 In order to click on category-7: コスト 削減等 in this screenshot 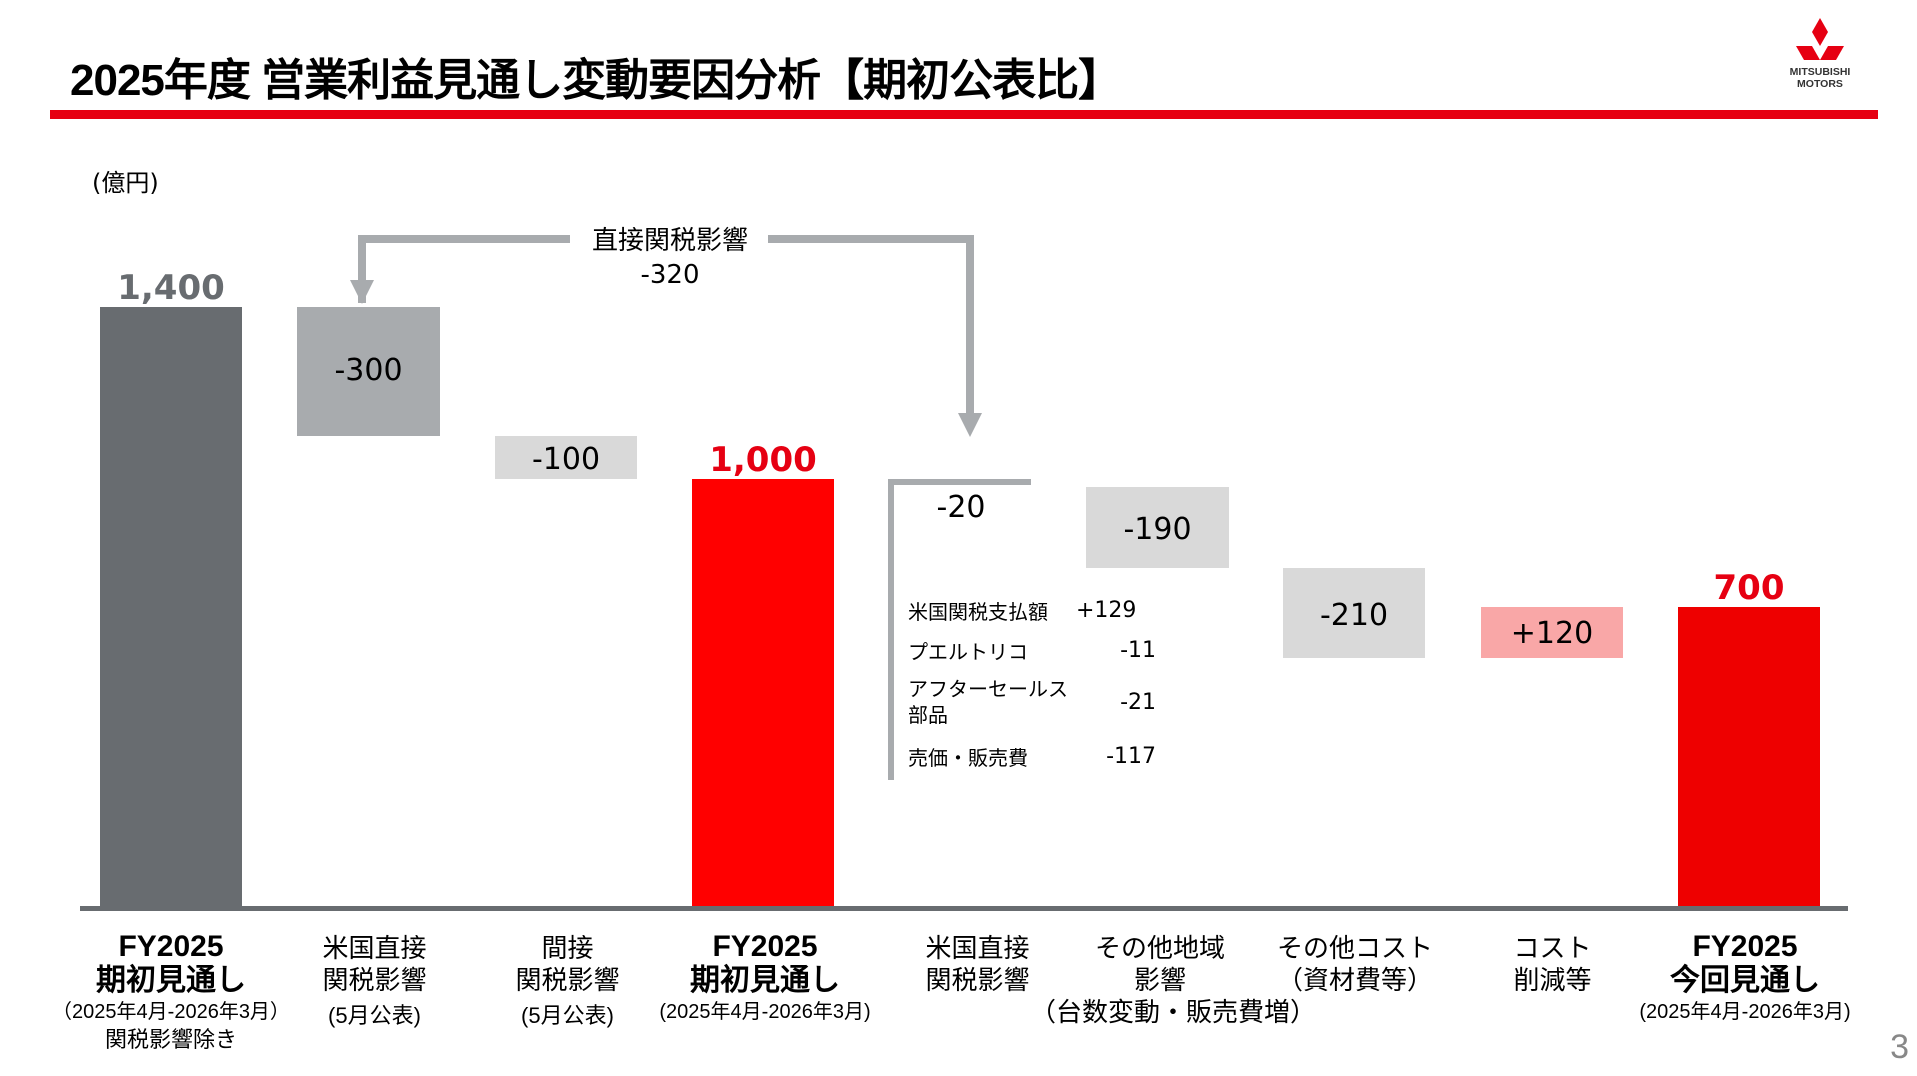, I will do `click(1552, 964)`.